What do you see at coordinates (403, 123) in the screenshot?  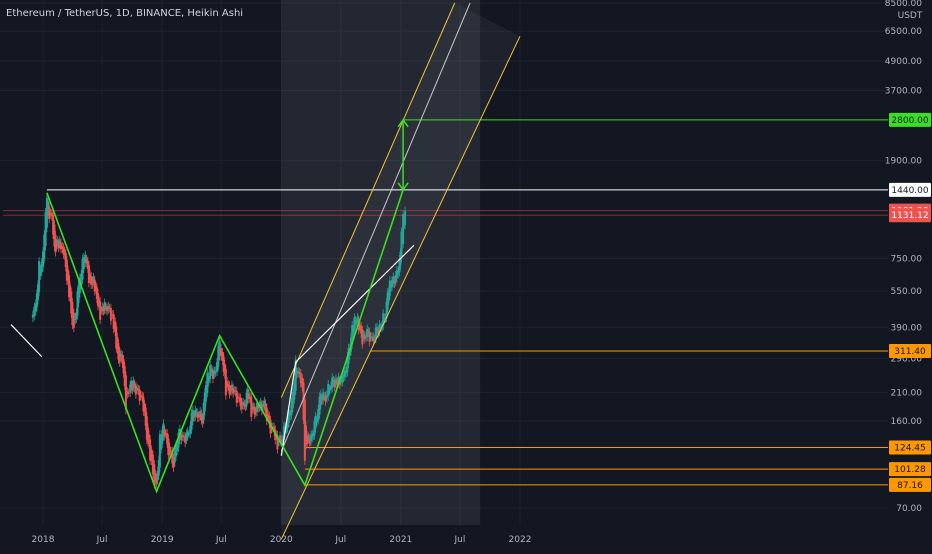 I see `target-arrow-head` at bounding box center [403, 123].